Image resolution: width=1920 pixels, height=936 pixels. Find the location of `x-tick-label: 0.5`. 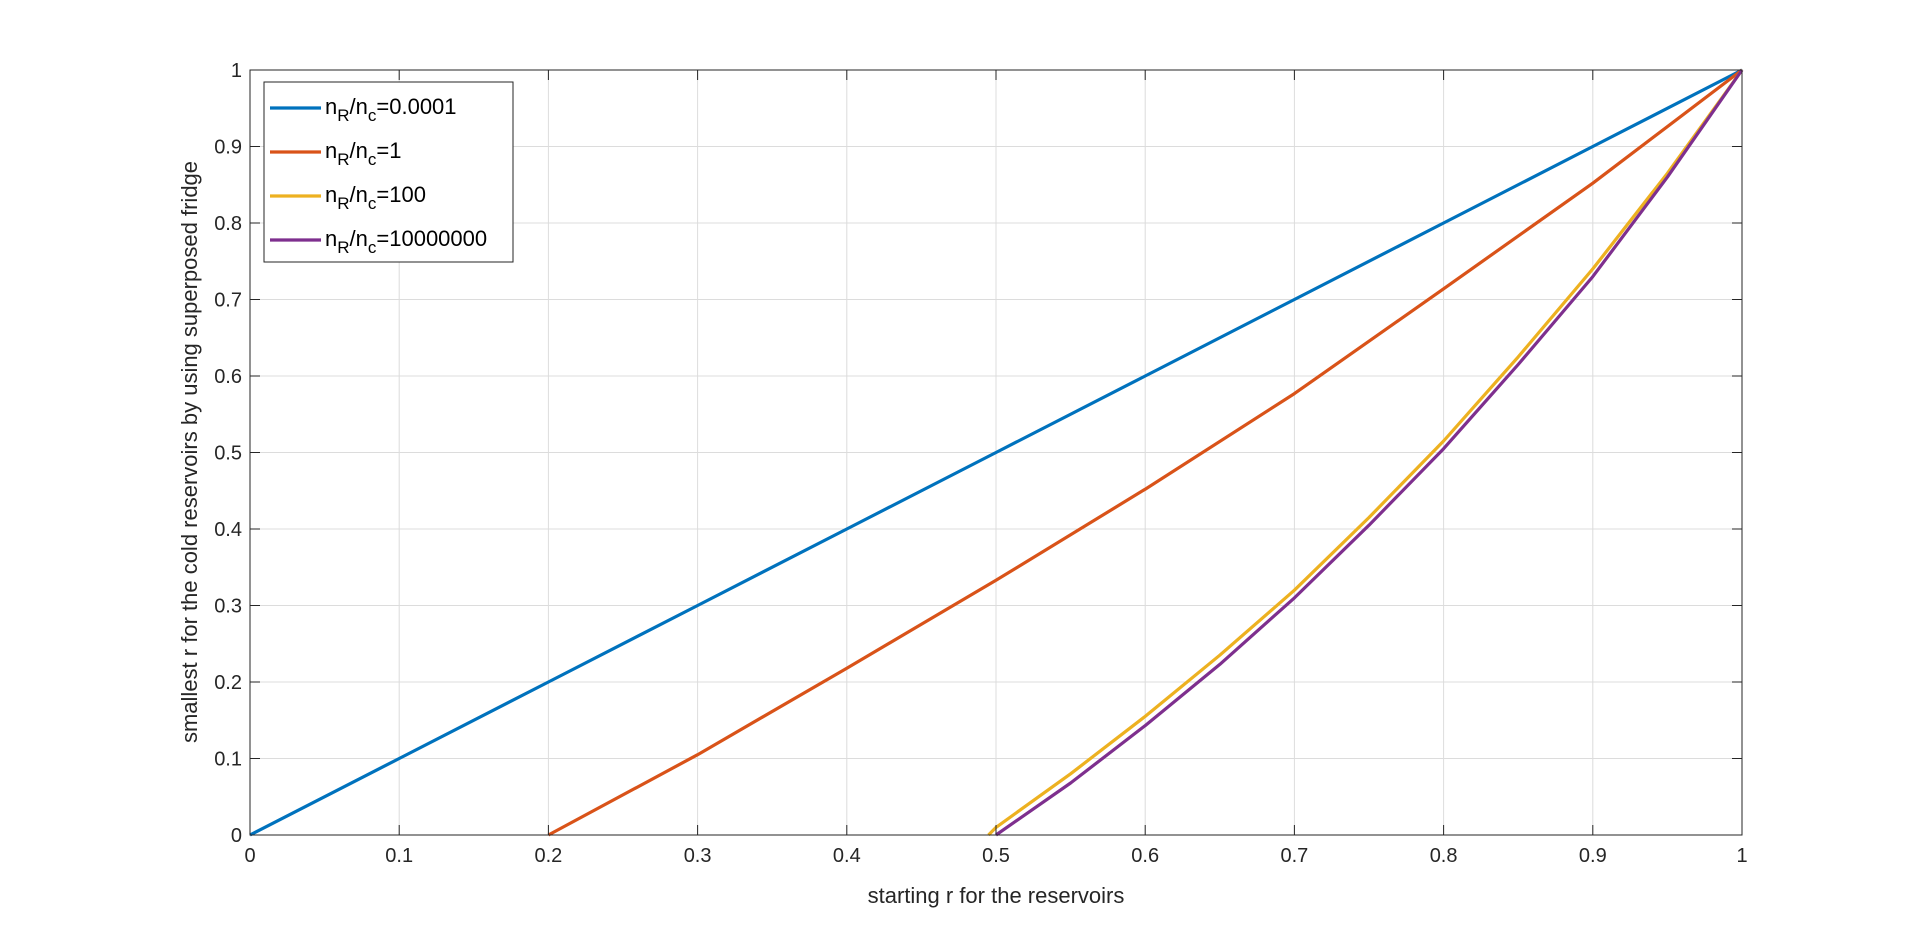

x-tick-label: 0.5 is located at coordinates (996, 856).